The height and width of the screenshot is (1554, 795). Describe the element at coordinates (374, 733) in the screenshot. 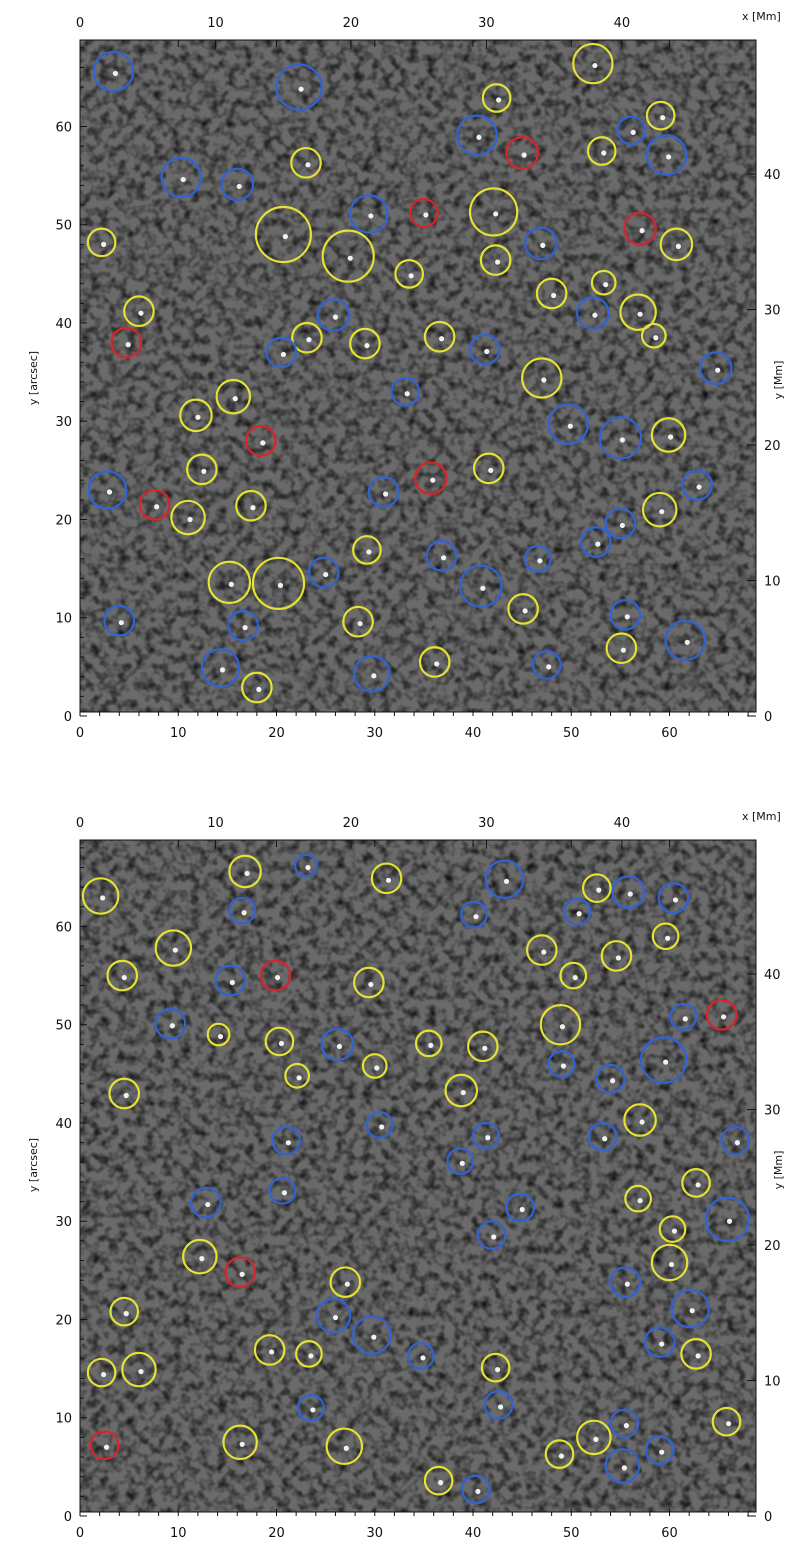

I see `top-x-arcsec-tick-label: 30` at that location.